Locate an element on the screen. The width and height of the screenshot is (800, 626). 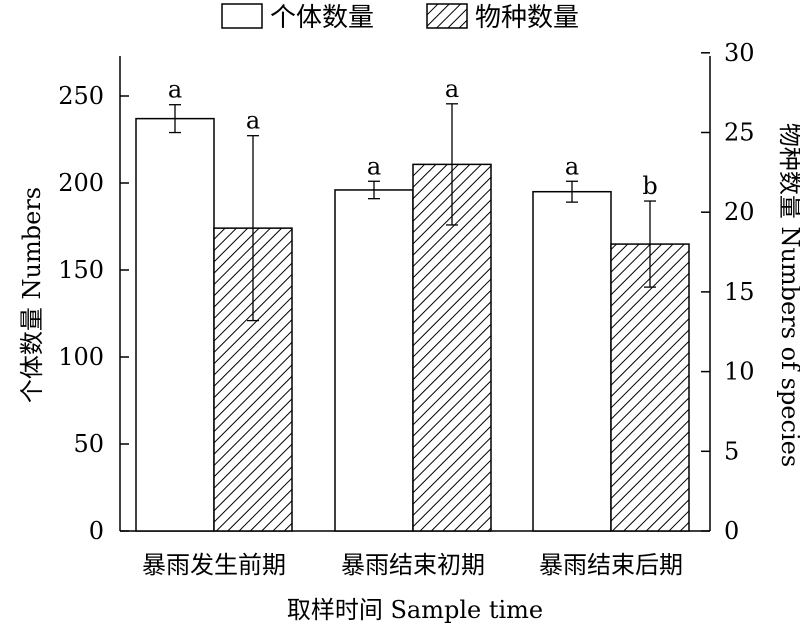
left-tick-label: 250 is located at coordinates (81, 96).